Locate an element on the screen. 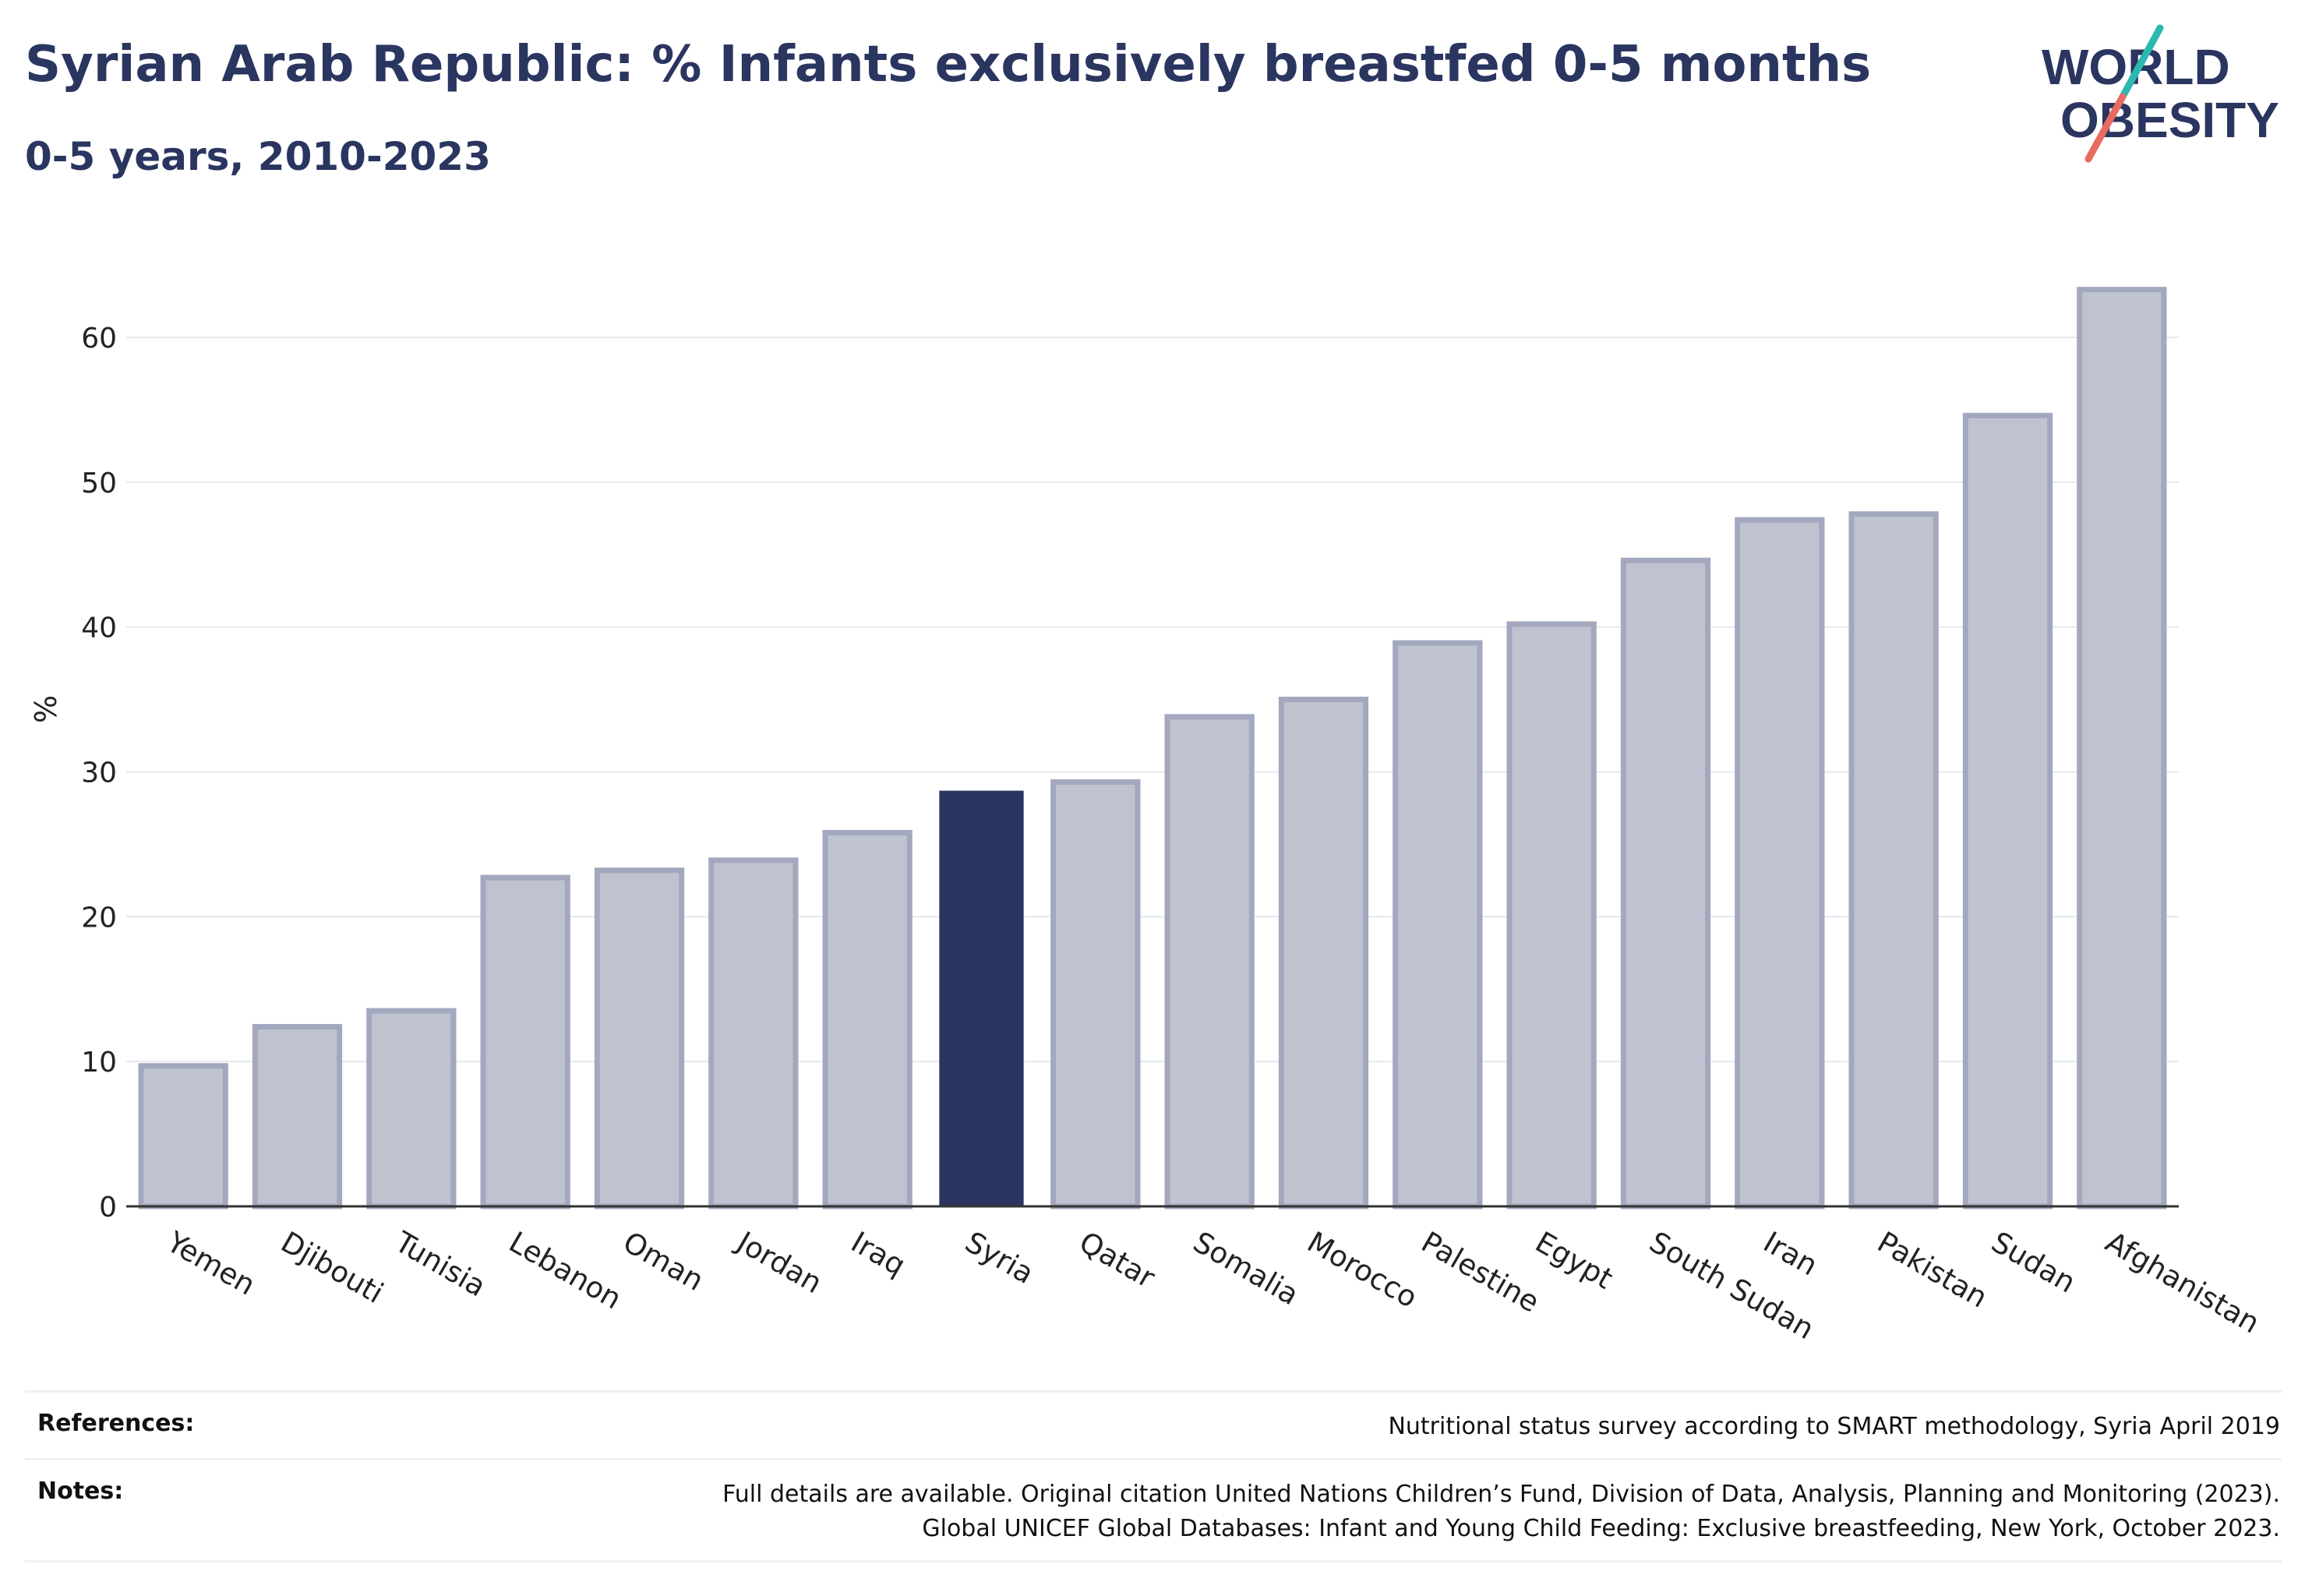  x-tick-label: Djibouti is located at coordinates (332, 1267).